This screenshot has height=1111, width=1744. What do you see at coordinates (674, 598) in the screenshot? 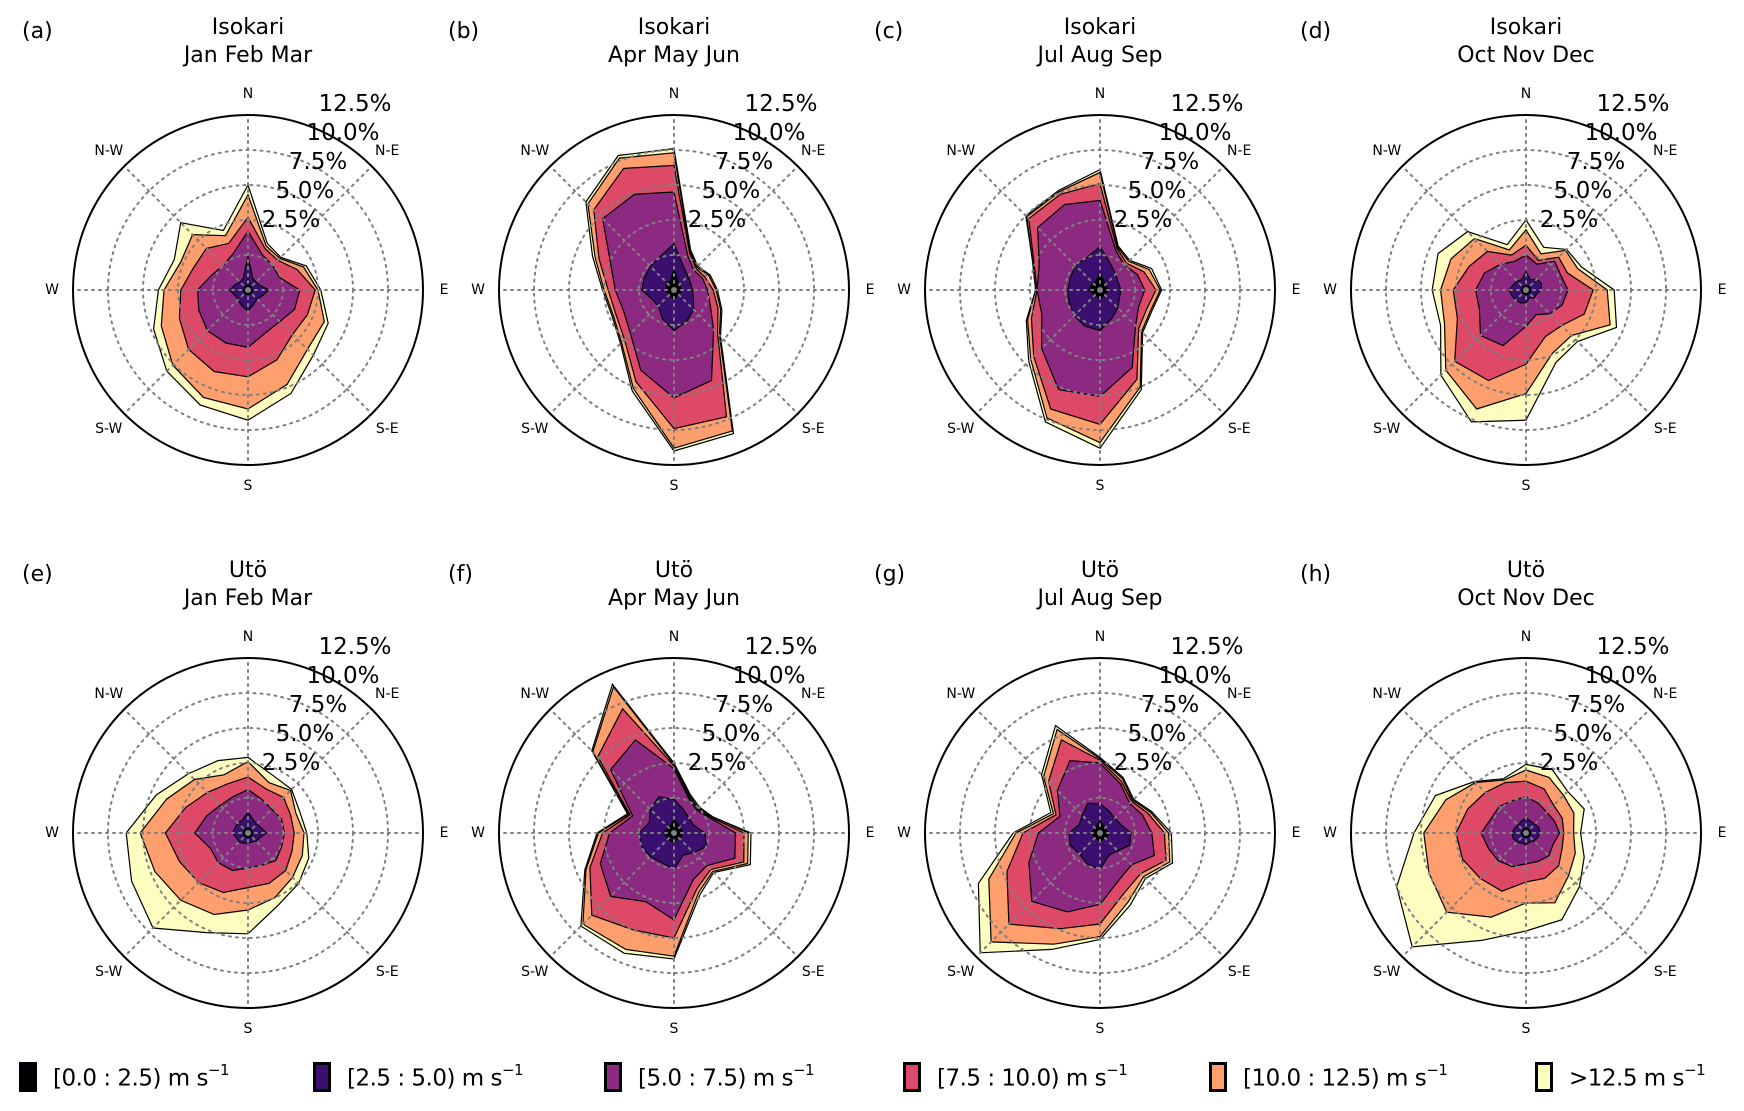
I see `panel-title-season: Apr May Jun` at bounding box center [674, 598].